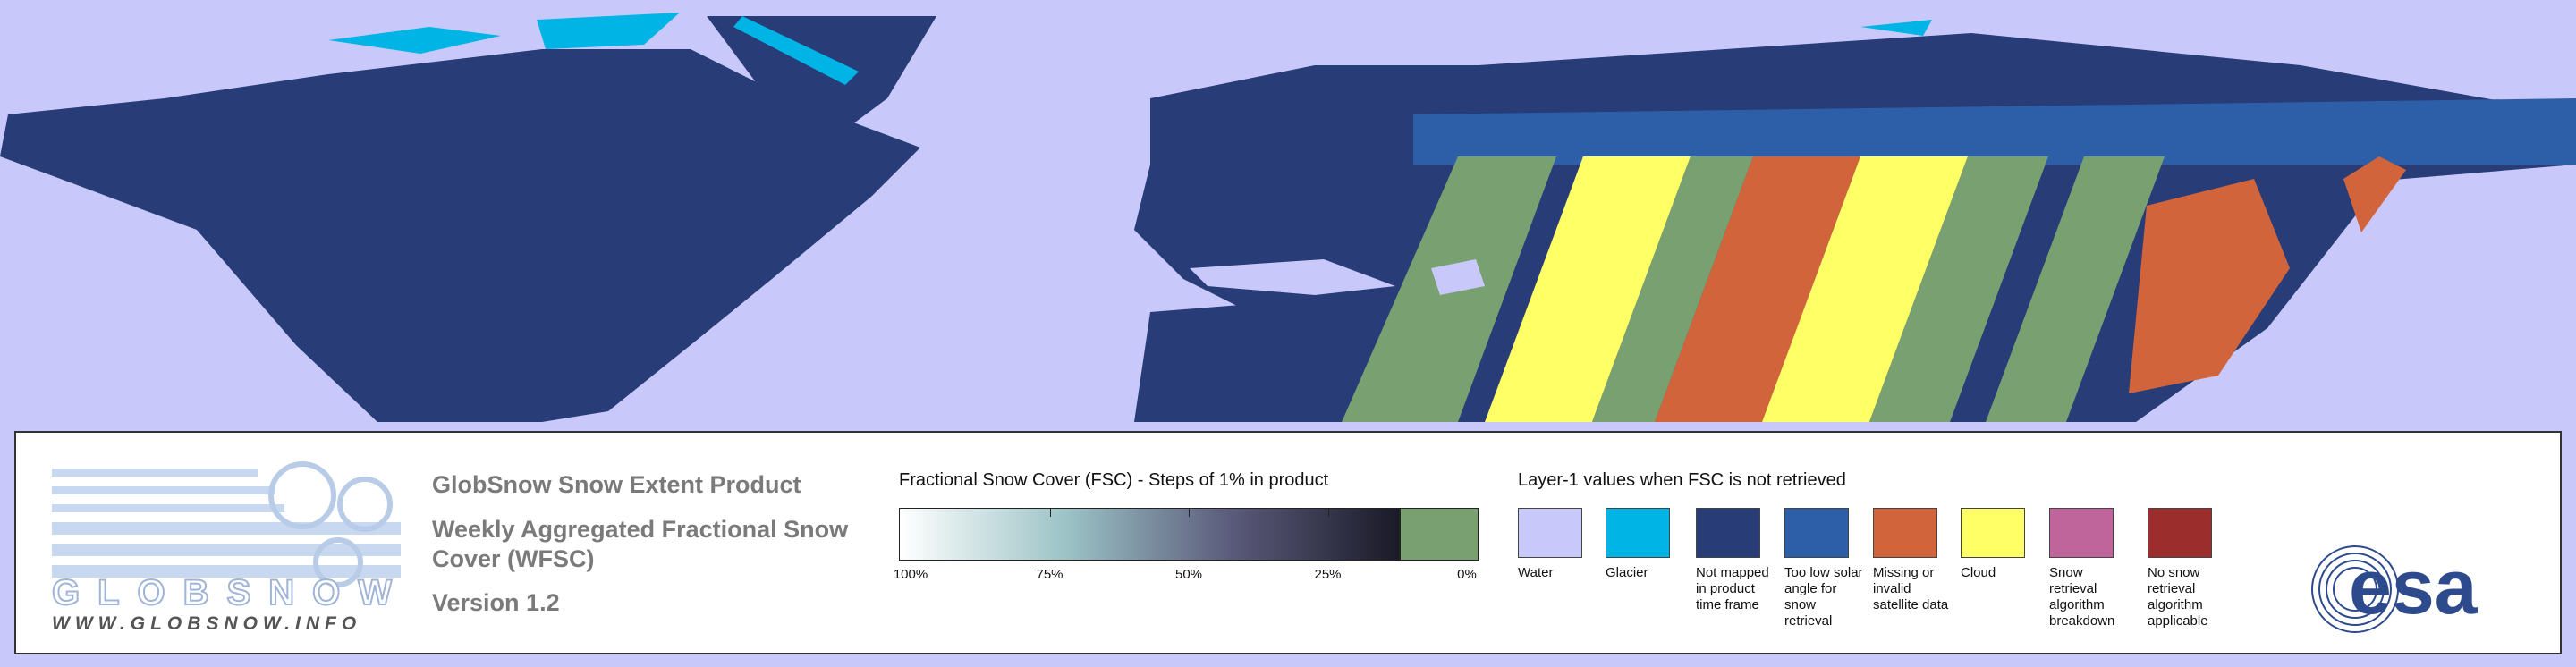 Image resolution: width=2576 pixels, height=667 pixels. I want to click on version: Version 1.2, so click(496, 602).